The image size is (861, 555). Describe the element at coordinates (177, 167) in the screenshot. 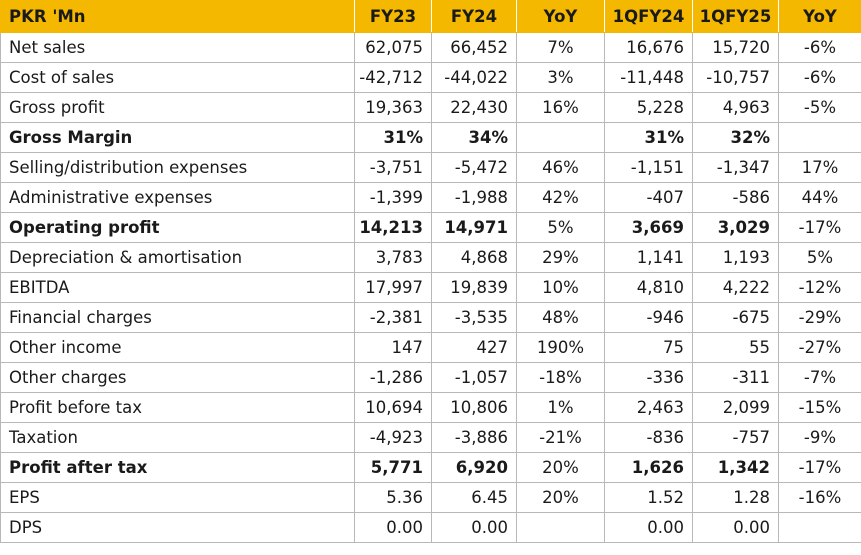

I see `row-label: Selling/distribution expenses` at that location.